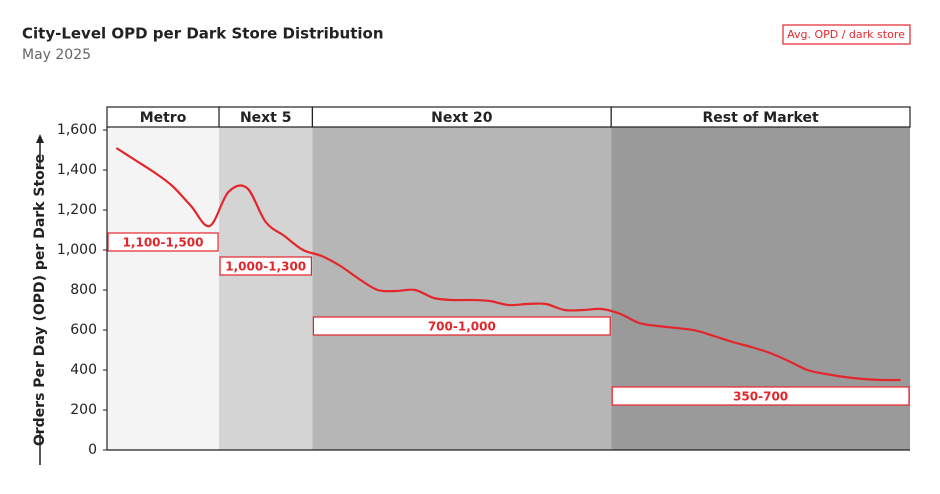  I want to click on chart-subtitle: May 2025, so click(56, 55).